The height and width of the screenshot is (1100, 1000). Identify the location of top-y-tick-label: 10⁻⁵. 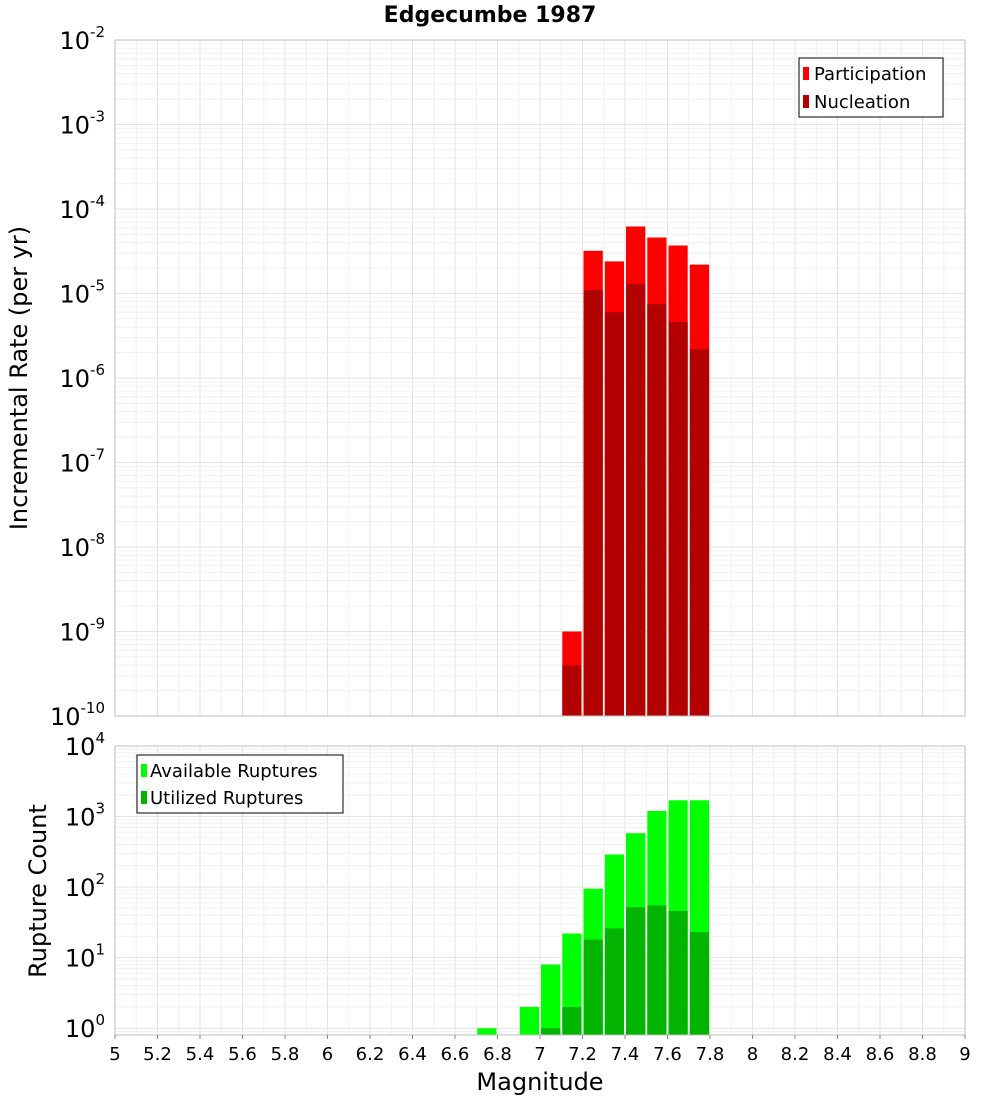
(82, 293).